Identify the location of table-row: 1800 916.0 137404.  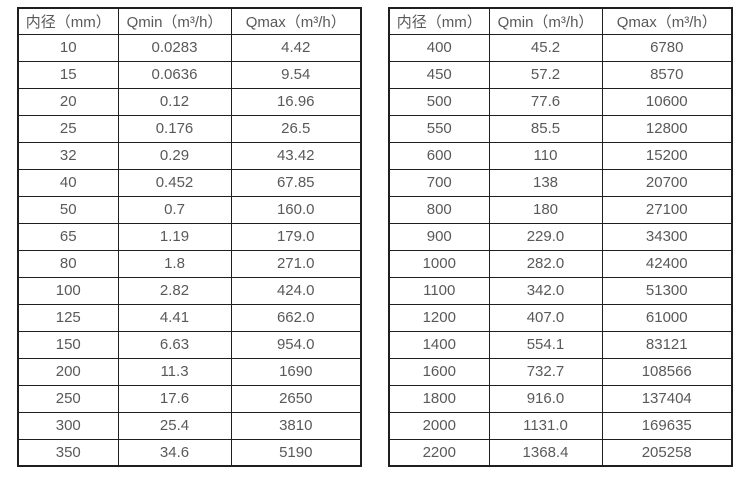
(560, 398).